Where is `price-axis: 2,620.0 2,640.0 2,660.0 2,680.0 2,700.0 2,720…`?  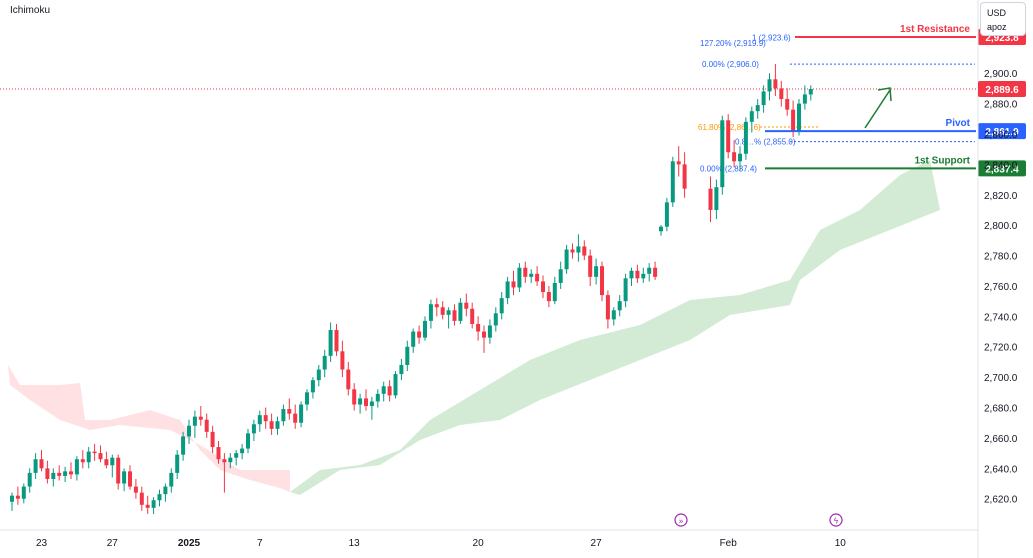 price-axis: 2,620.0 2,640.0 2,660.0 2,680.0 2,700.0 2,720… is located at coordinates (1001, 279).